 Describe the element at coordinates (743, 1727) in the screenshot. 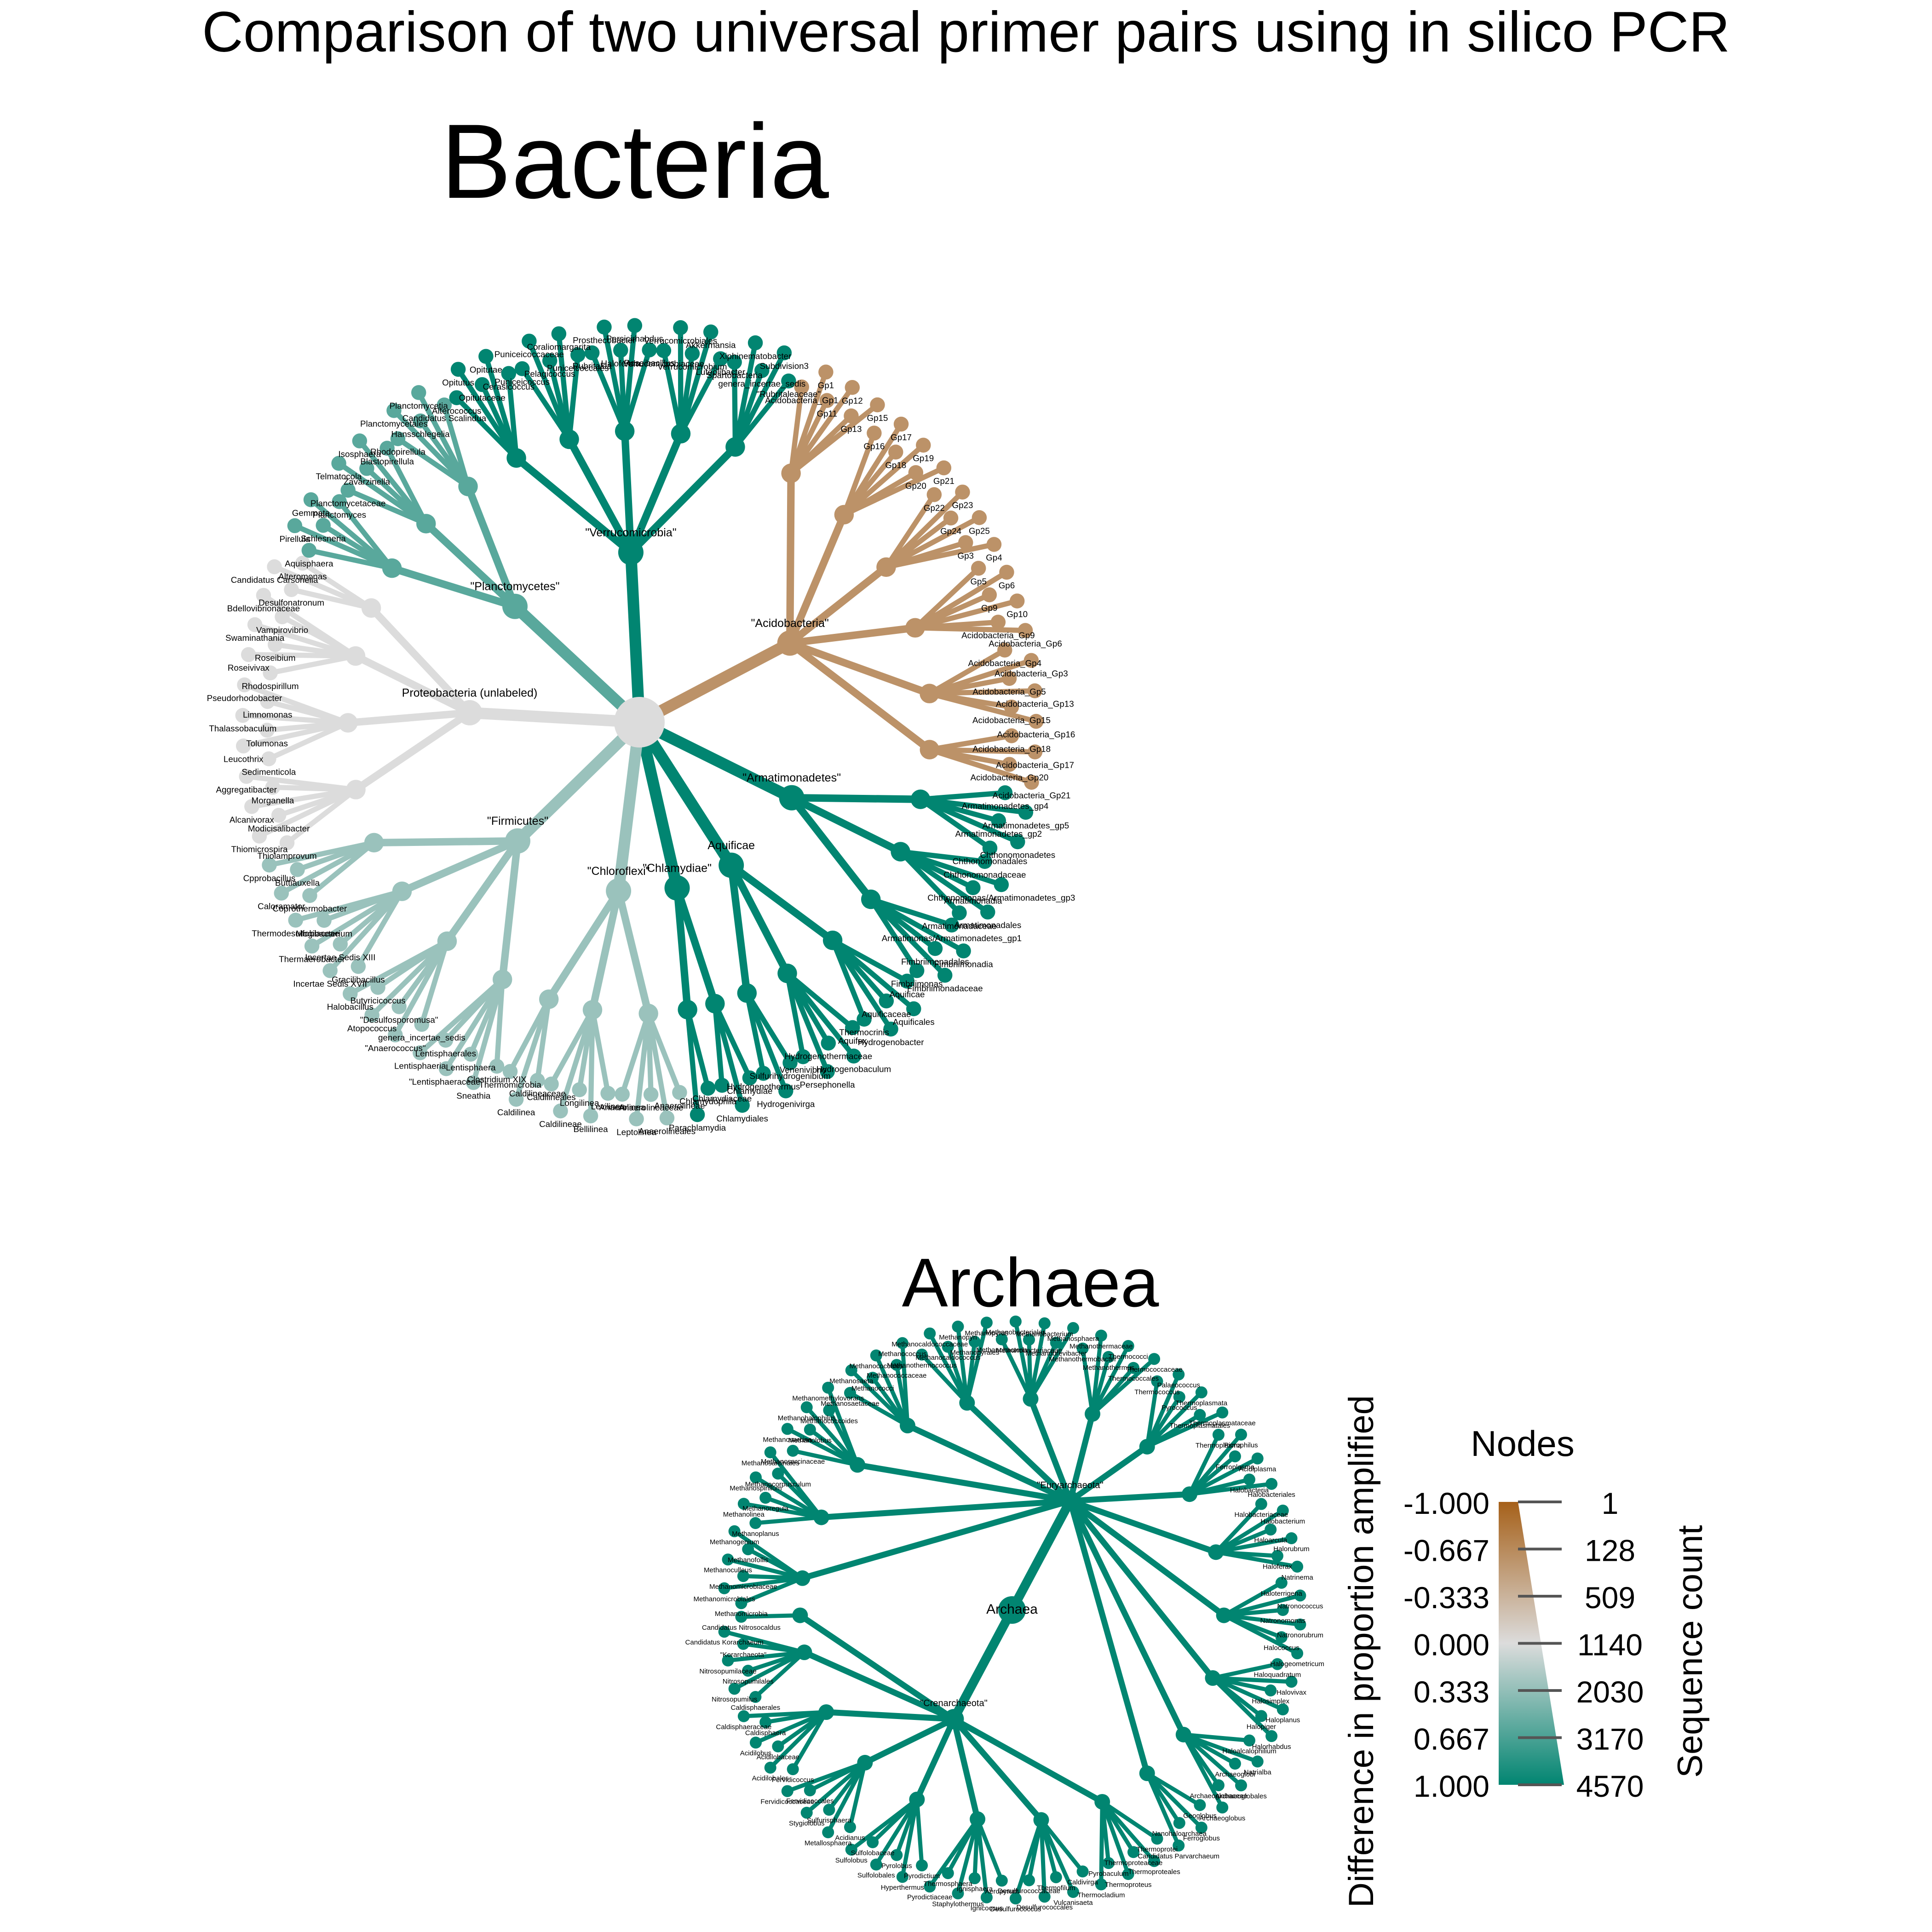

I see `taxon-label: Caldisphaeraceae` at that location.